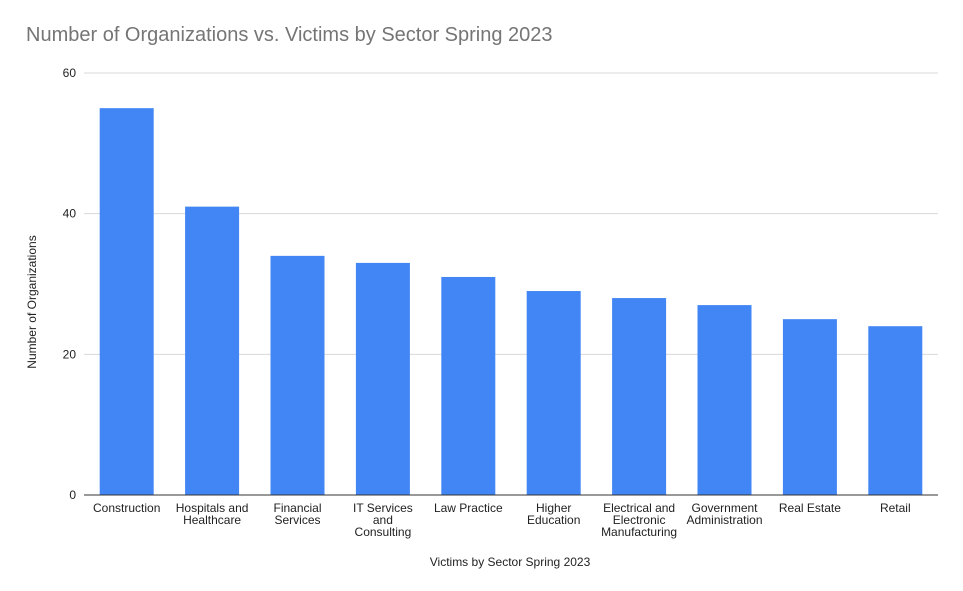 The width and height of the screenshot is (963, 591). Describe the element at coordinates (72, 495) in the screenshot. I see `y-tick-label: 0` at that location.